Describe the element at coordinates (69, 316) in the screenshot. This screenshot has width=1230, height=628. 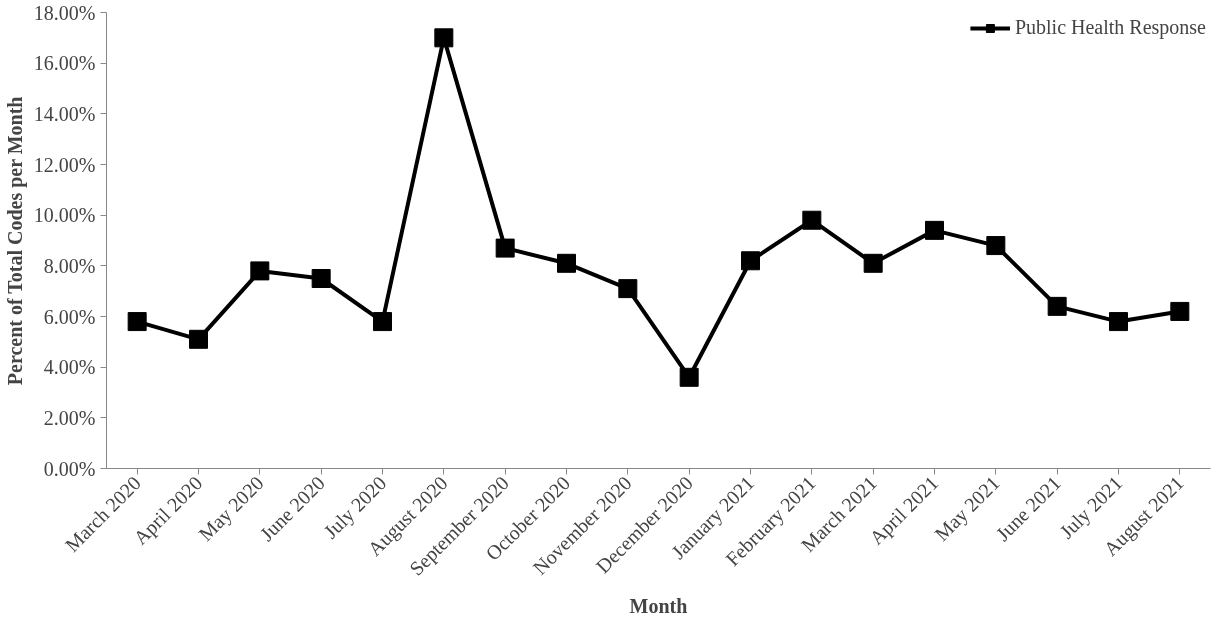
I see `y-tick-label: 6.00%` at that location.